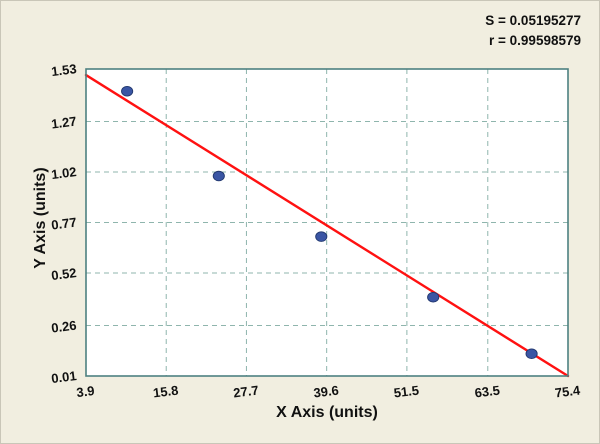  I want to click on y-tick-label: 0.26, so click(63, 327).